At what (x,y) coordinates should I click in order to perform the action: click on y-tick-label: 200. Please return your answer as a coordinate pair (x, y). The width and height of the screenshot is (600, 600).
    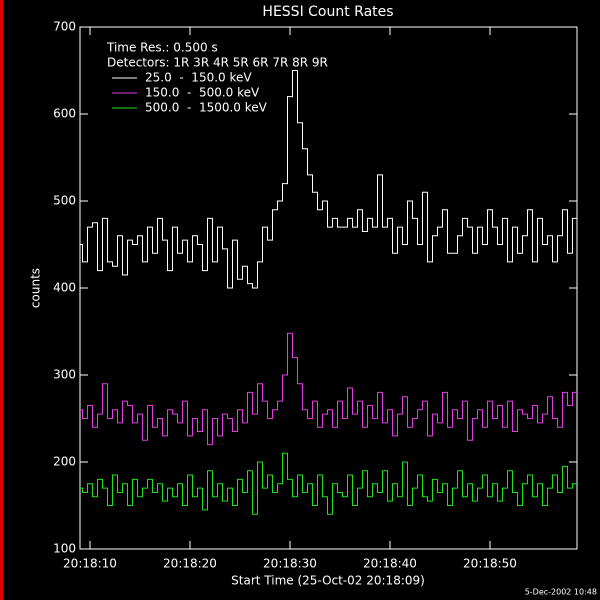
    Looking at the image, I should click on (64, 462).